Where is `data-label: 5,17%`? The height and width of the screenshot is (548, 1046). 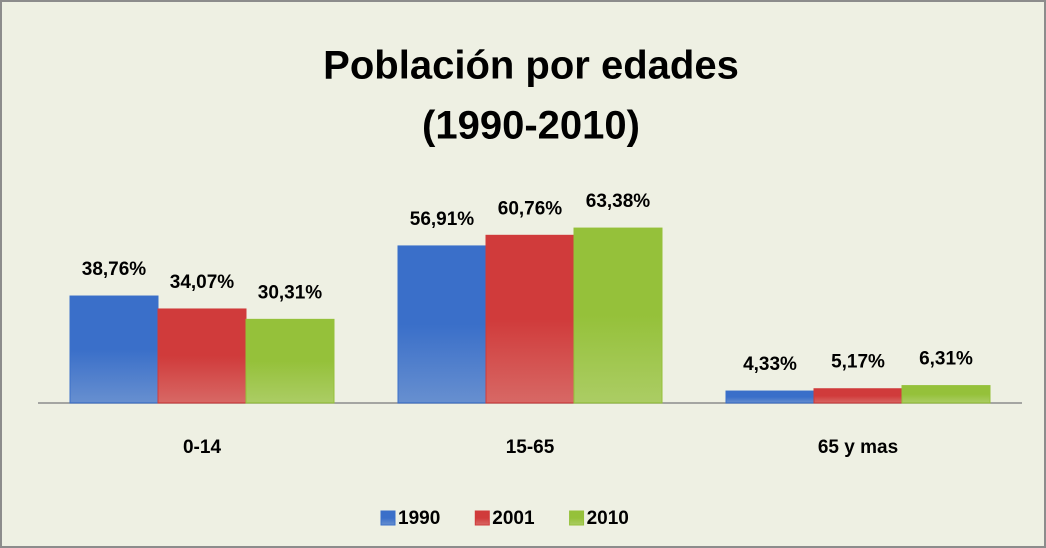
data-label: 5,17% is located at coordinates (858, 362).